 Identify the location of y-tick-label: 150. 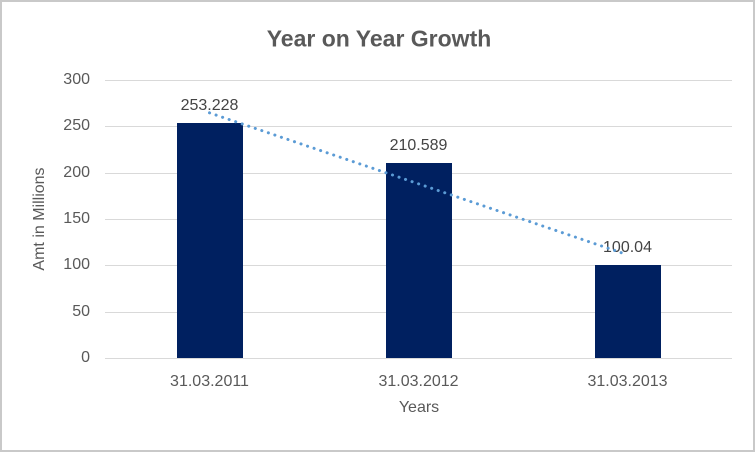
(76, 218).